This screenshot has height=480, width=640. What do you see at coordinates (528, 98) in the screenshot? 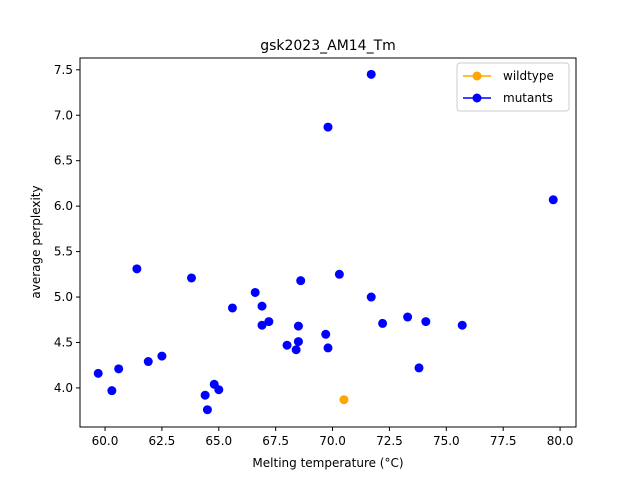
I see `legend-label-mutants: mutants` at bounding box center [528, 98].